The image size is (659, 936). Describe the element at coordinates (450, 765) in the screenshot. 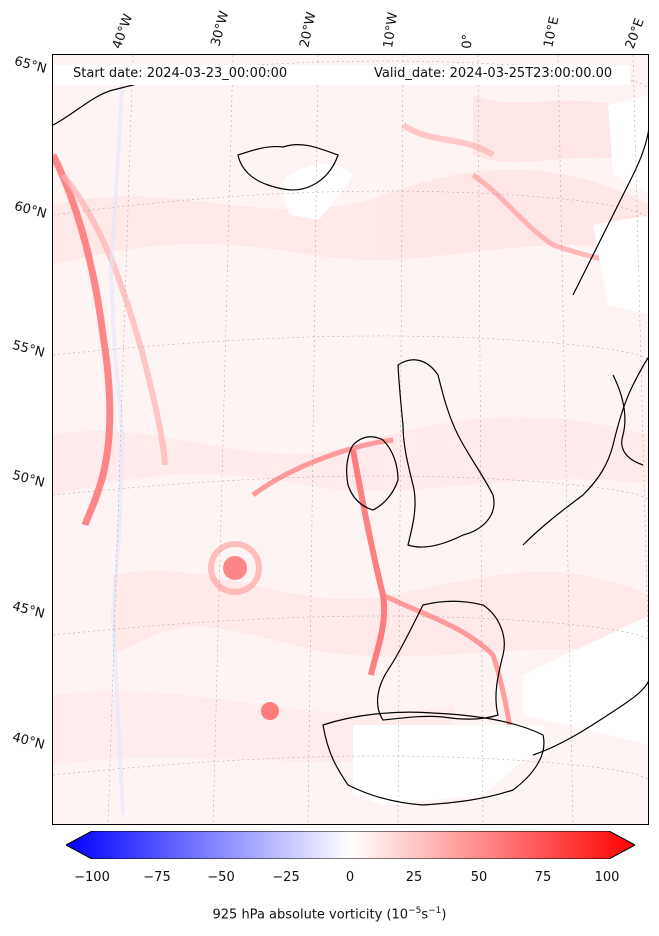

I see `iberia-blank` at that location.